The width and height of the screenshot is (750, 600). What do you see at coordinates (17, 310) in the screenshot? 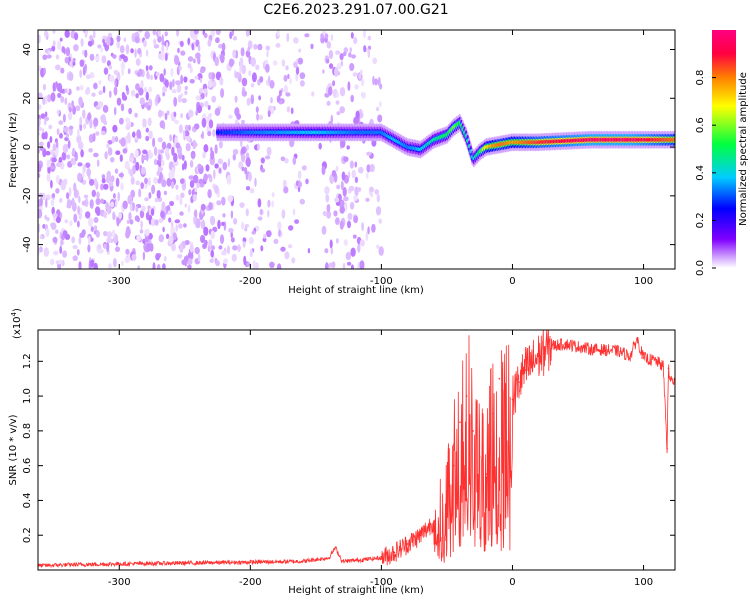
I see `snr-y-multiplier-close: )` at bounding box center [17, 310].